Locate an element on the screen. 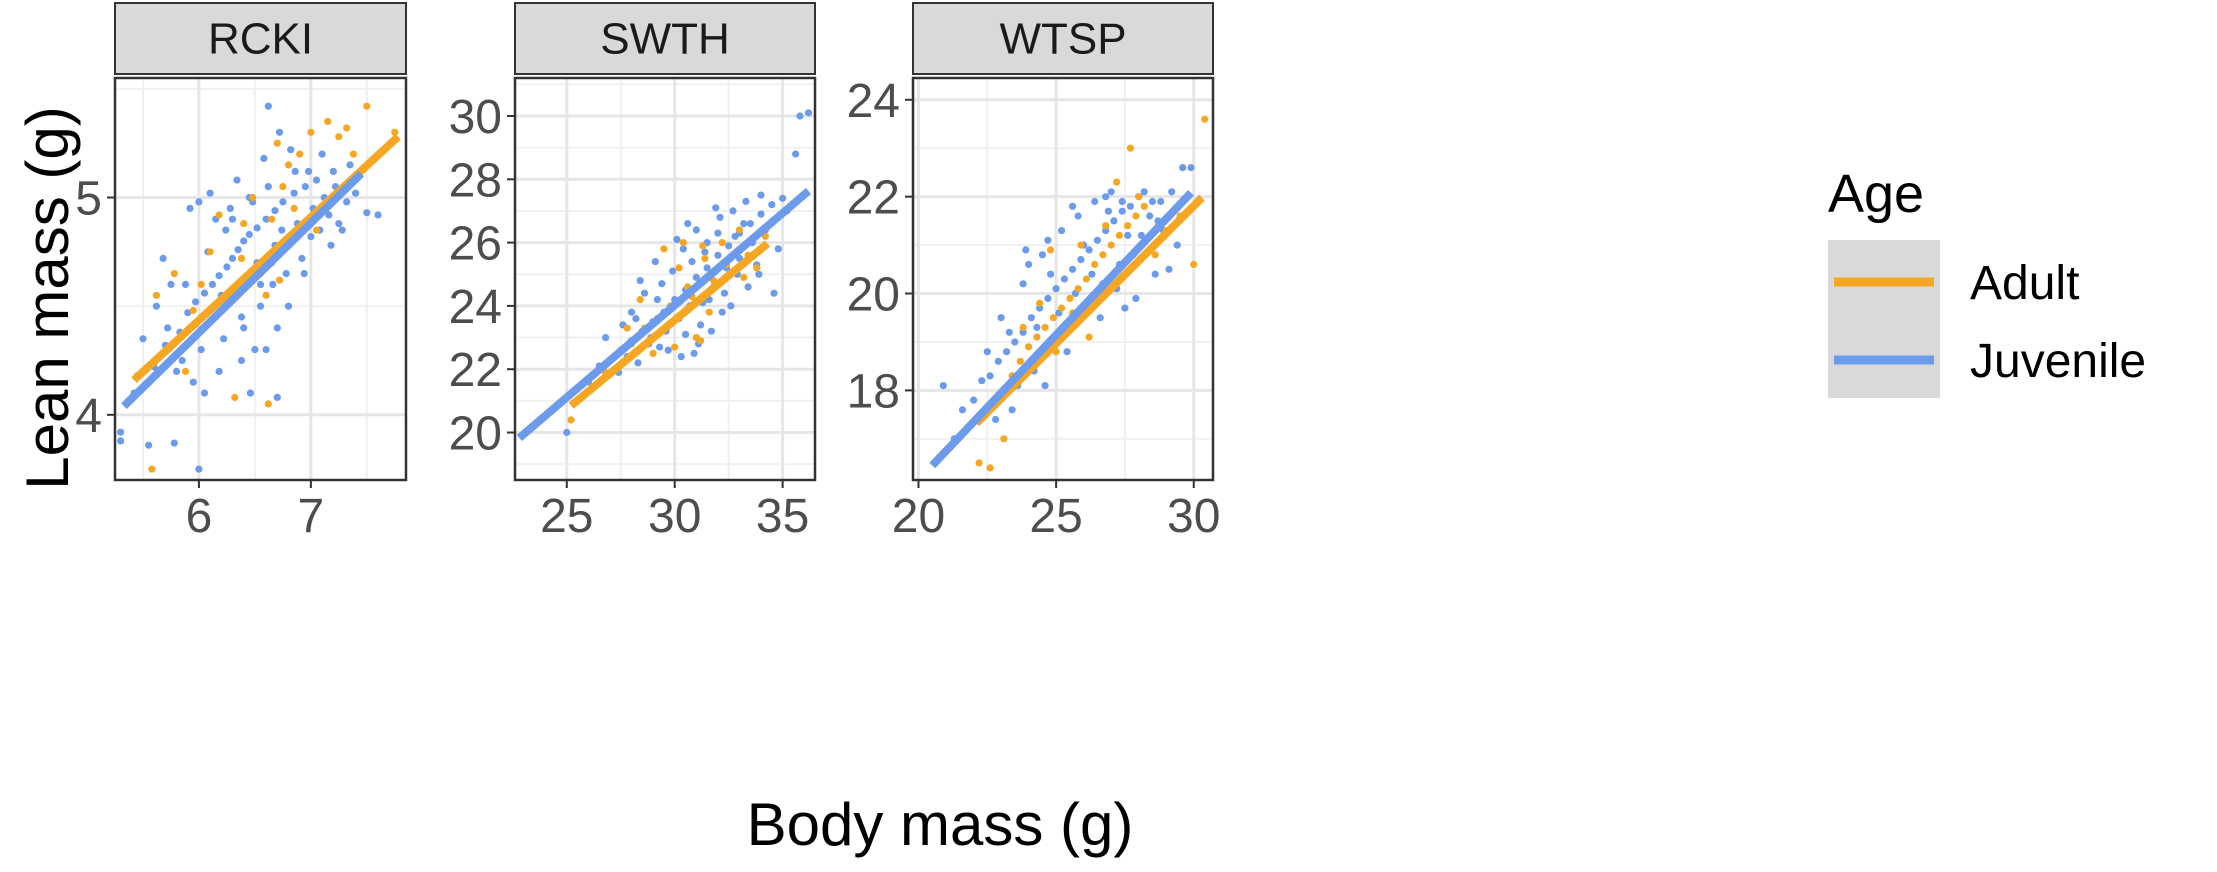 The height and width of the screenshot is (872, 2217). y-tick-label: 4 is located at coordinates (88, 416).